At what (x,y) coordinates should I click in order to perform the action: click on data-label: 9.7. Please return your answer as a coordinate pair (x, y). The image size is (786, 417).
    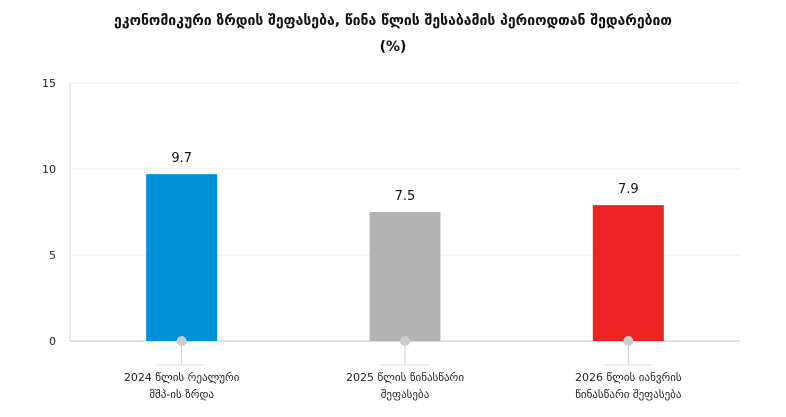
    Looking at the image, I should click on (181, 158).